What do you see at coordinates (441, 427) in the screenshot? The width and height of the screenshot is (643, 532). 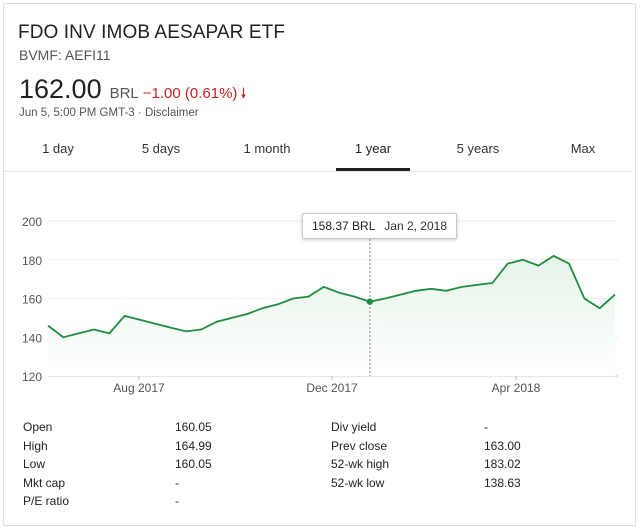 I see `stat-row: Div yield -` at bounding box center [441, 427].